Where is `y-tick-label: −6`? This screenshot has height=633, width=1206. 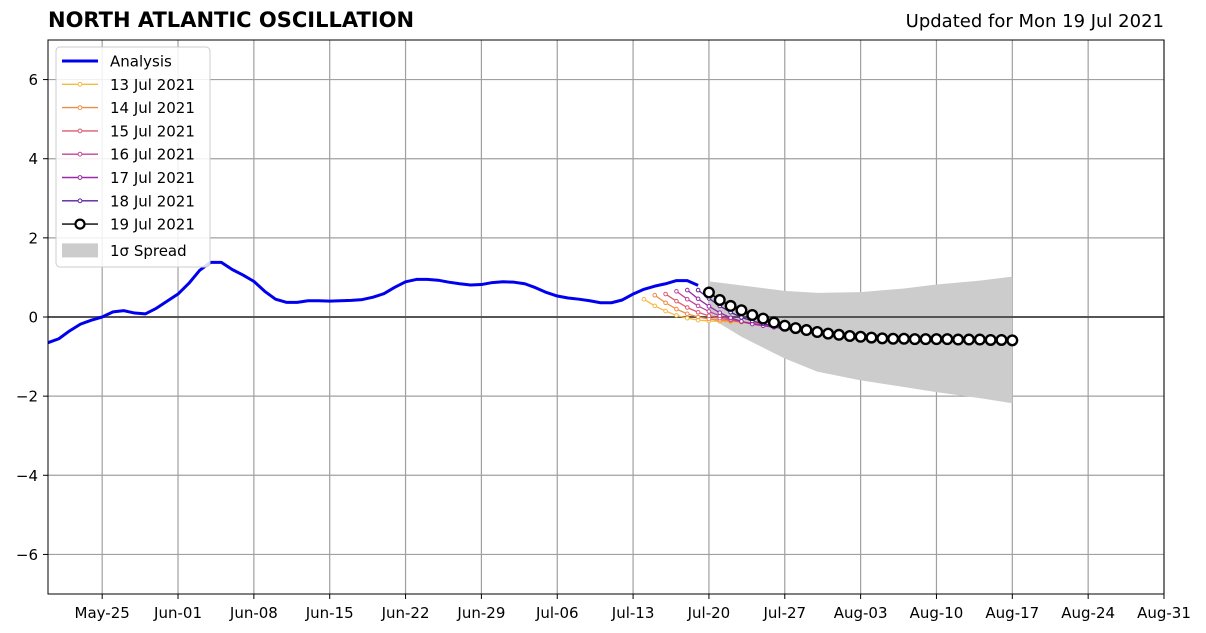
y-tick-label: −6 is located at coordinates (27, 555).